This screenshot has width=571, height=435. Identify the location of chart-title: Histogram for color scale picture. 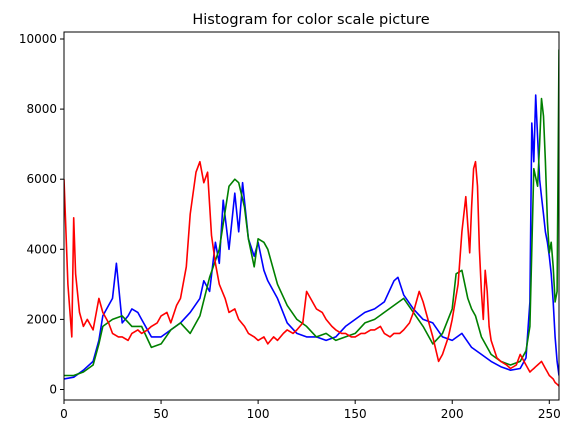
(310, 20).